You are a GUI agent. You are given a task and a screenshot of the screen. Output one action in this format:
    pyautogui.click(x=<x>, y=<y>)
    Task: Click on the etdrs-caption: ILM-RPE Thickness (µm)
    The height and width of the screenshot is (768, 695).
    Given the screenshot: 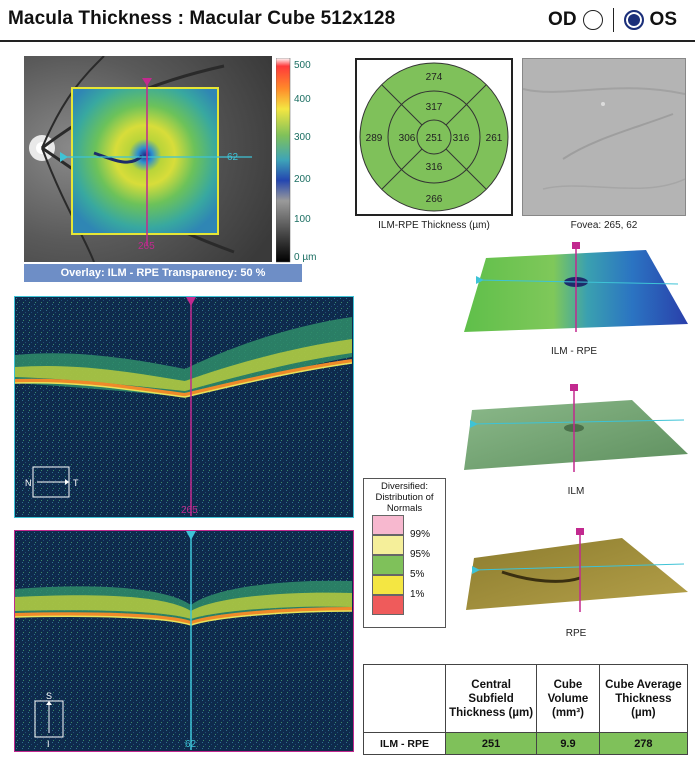 What is the action you would take?
    pyautogui.click(x=434, y=225)
    